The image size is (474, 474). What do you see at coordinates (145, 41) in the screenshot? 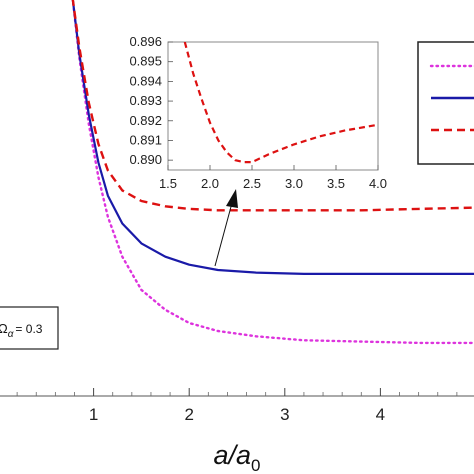
I see `inset-y-tick-label: 0.896` at bounding box center [145, 41].